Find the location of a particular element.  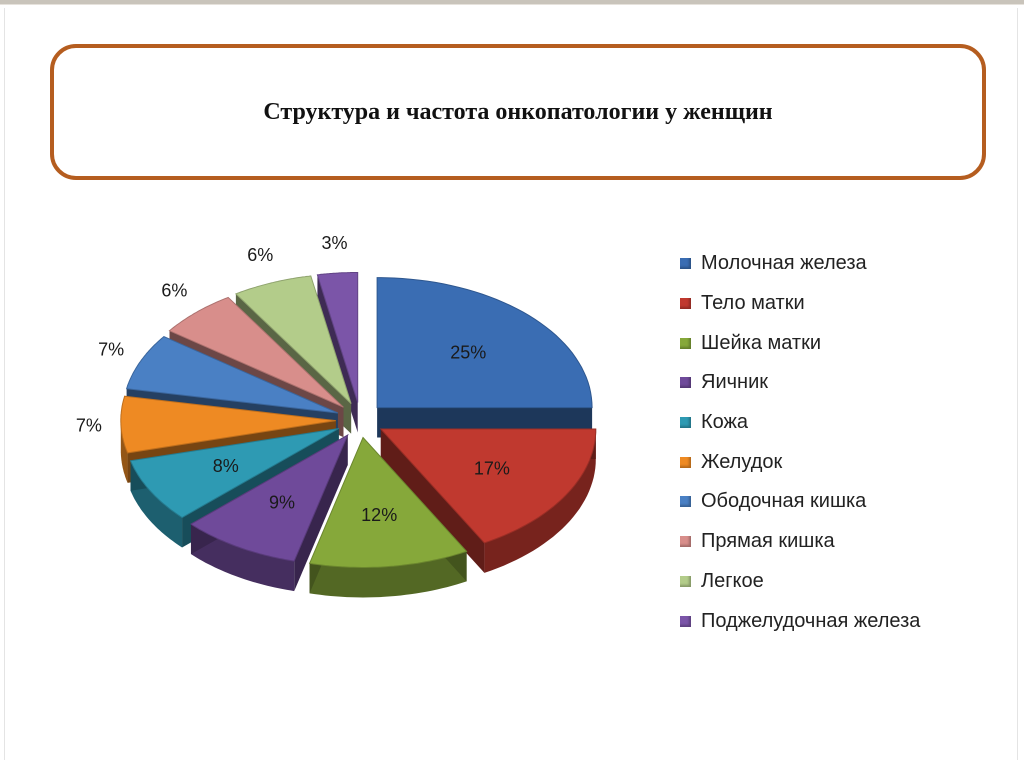

top-rule is located at coordinates (512, 2).